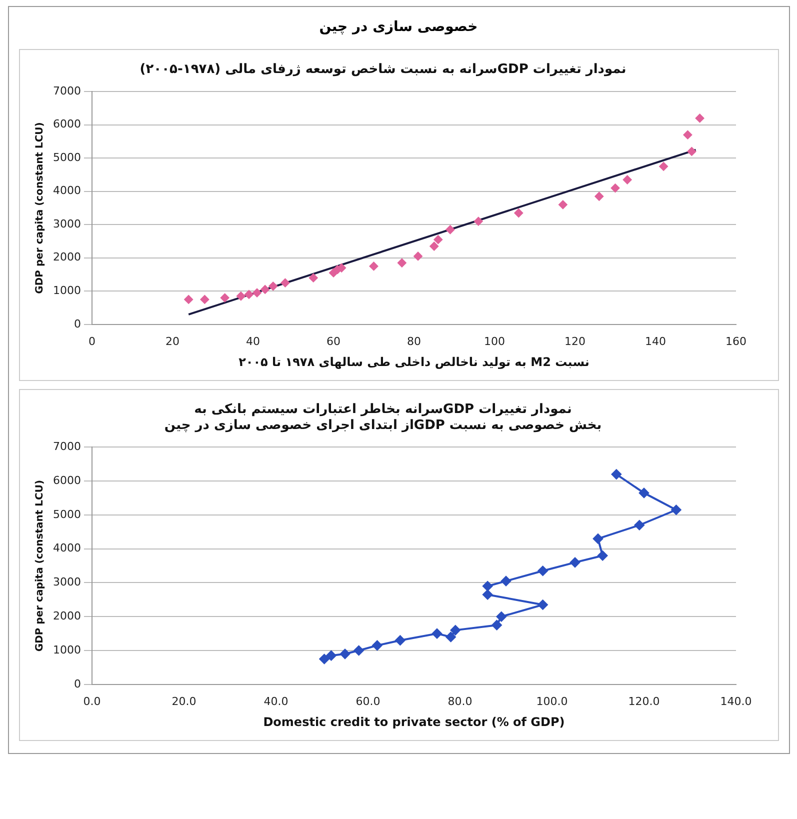  Describe the element at coordinates (91, 341) in the screenshot. I see `x-tick-label: 0` at that location.